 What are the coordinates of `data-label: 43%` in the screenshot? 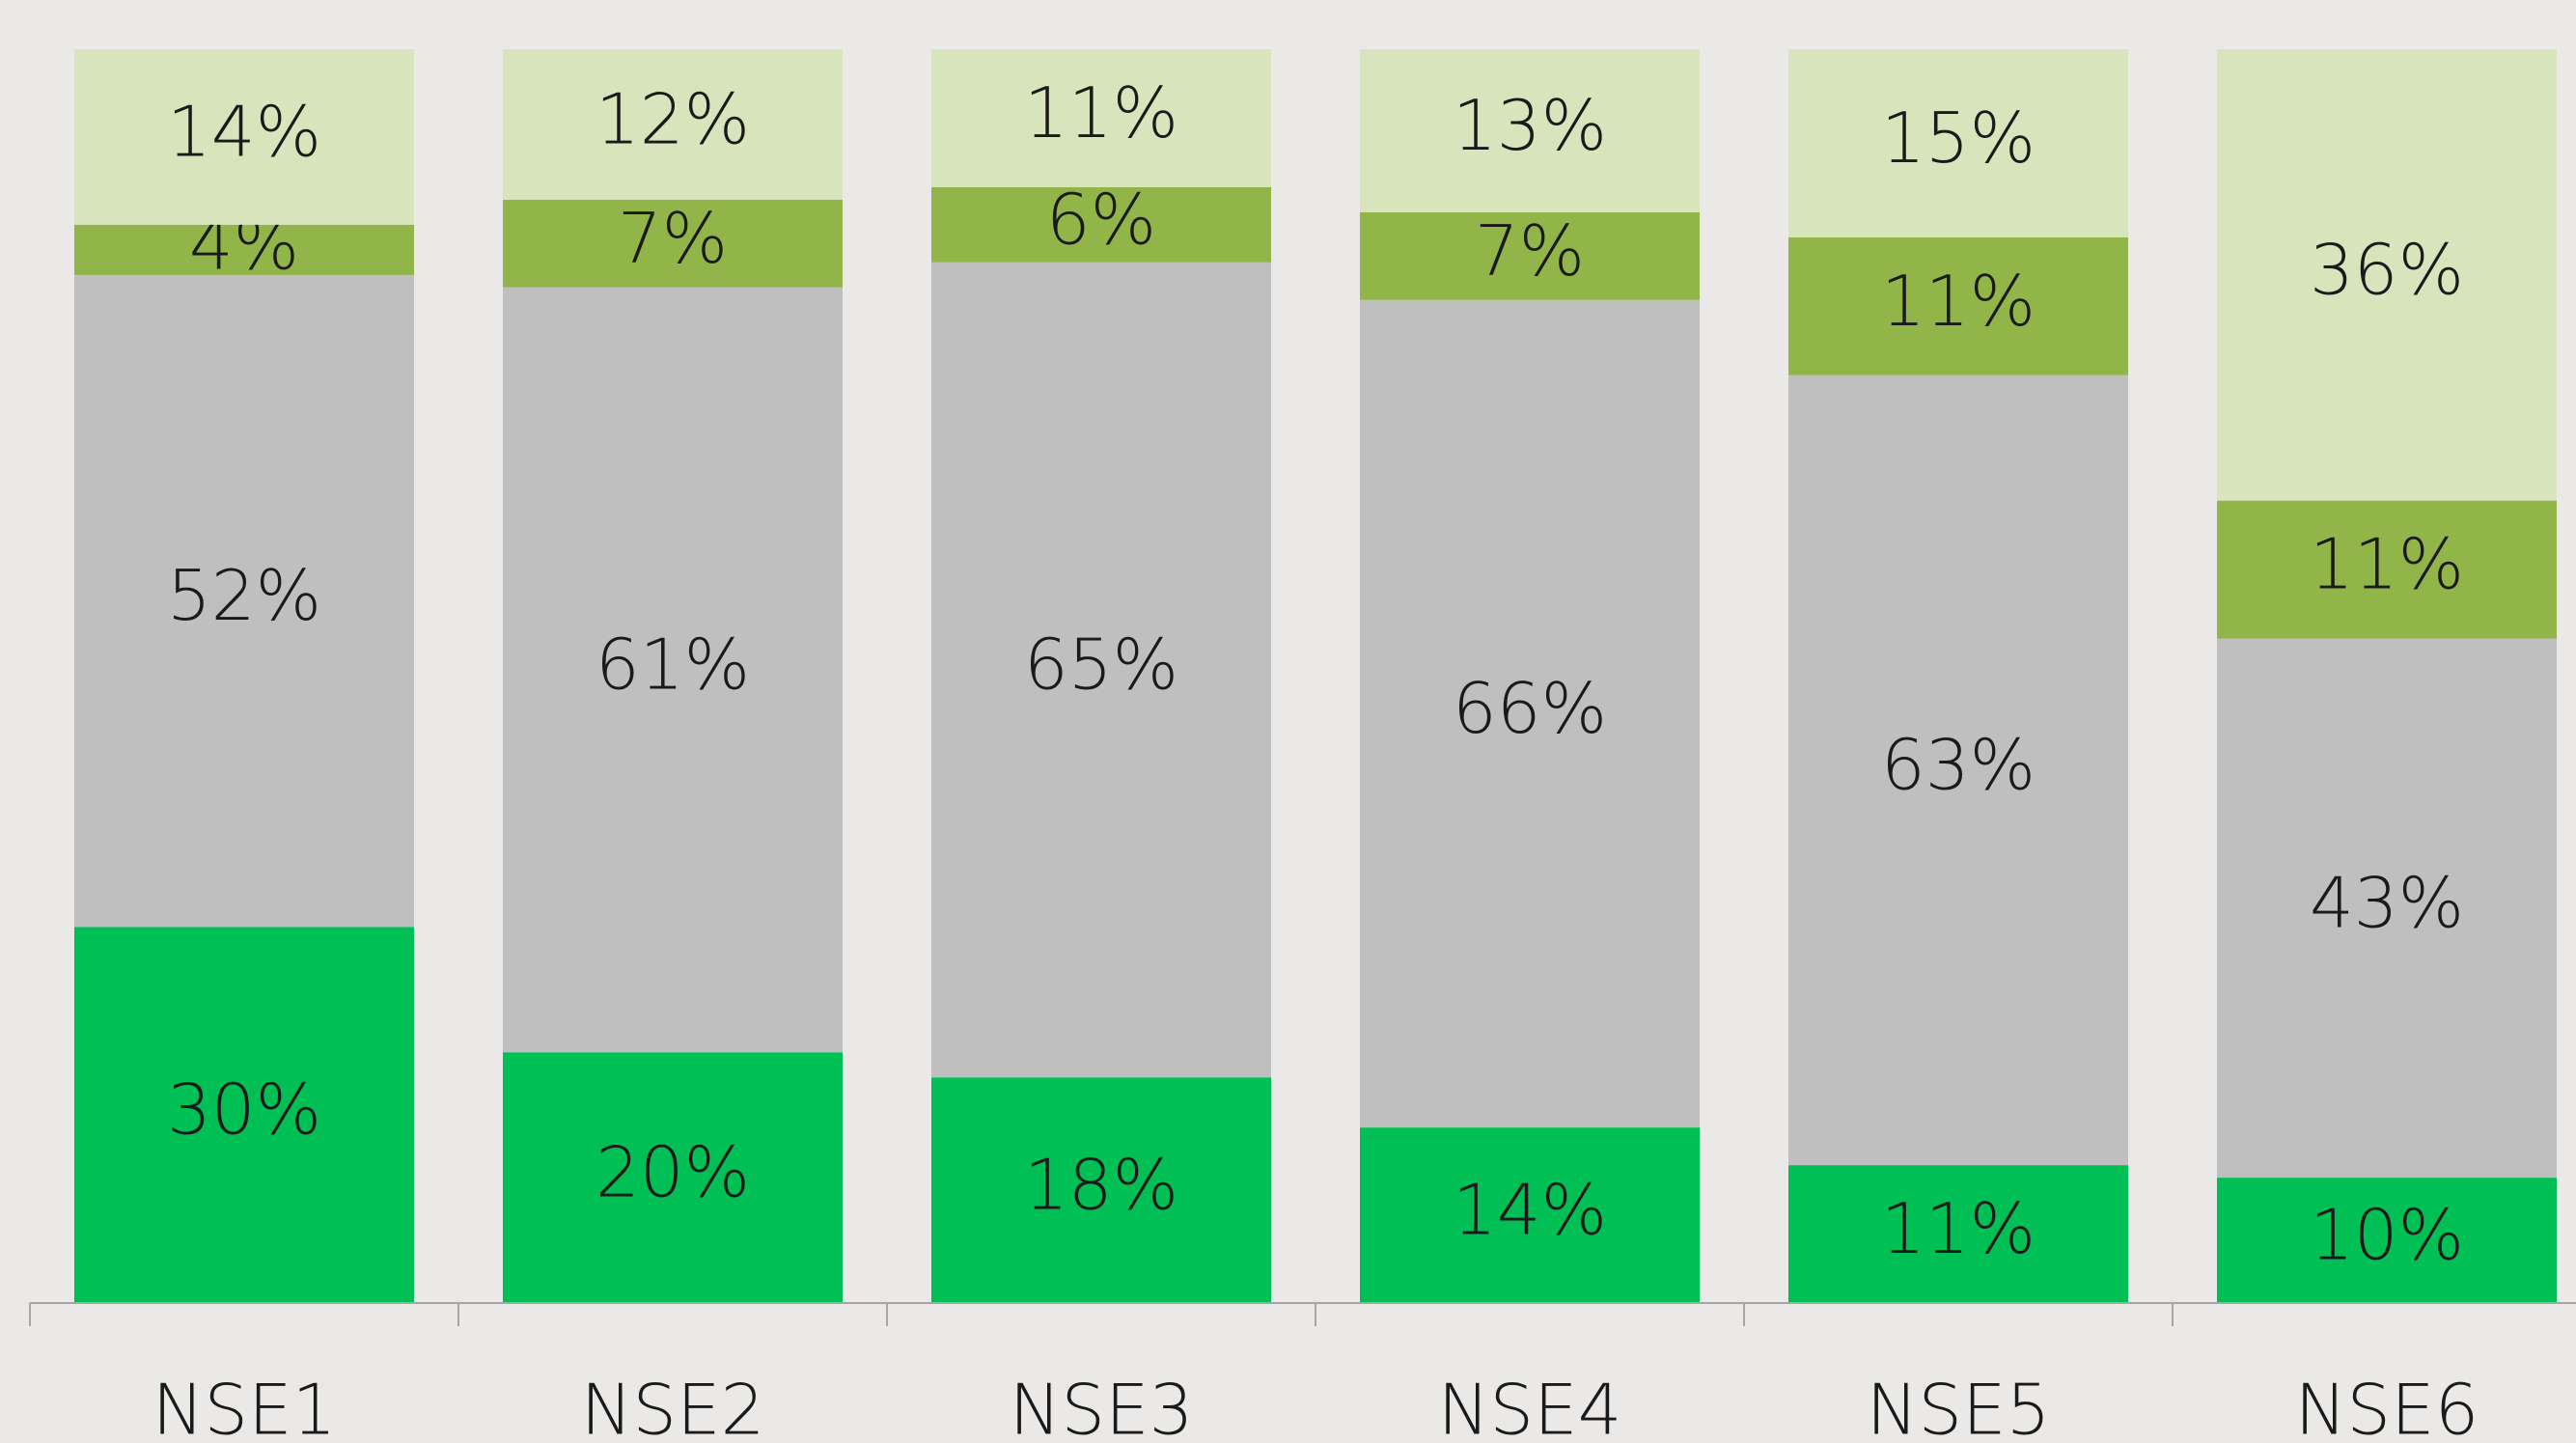 It's located at (2387, 902).